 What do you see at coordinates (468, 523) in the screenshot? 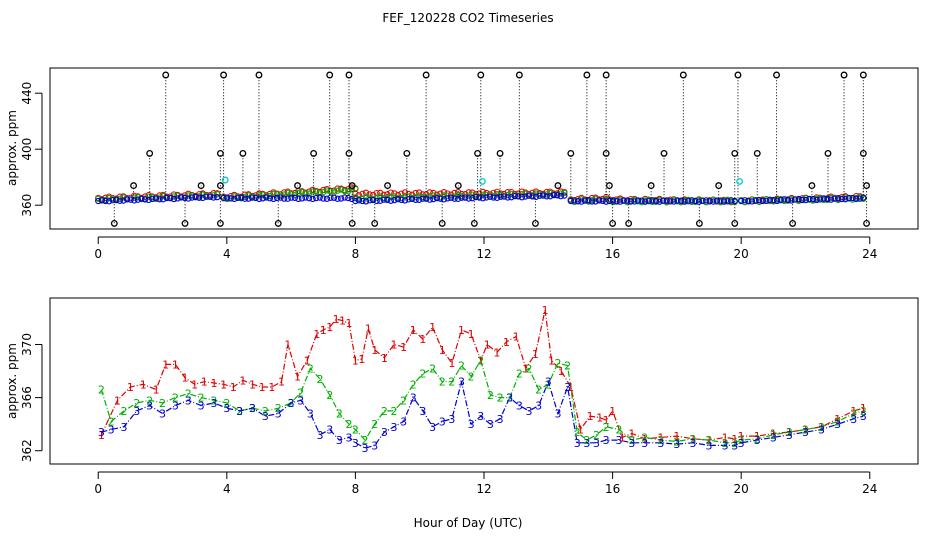
I see `x-axis-title: Hour of Day (UTC)` at bounding box center [468, 523].